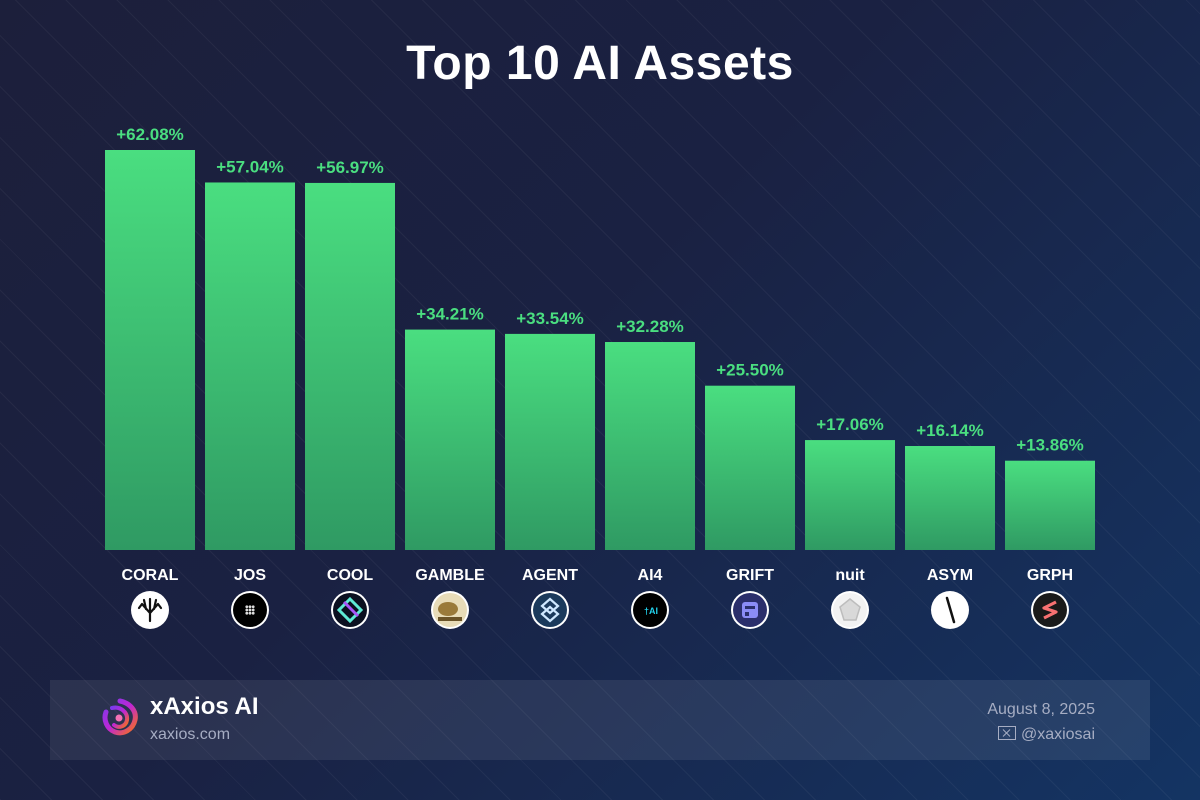 This screenshot has width=1200, height=800. I want to click on category-label: GRPH, so click(1050, 575).